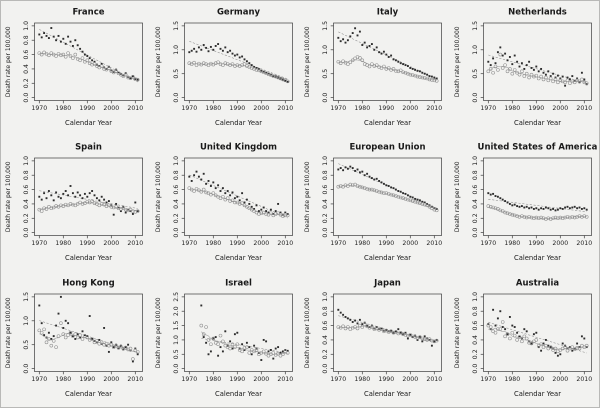 Image resolution: width=600 pixels, height=408 pixels. I want to click on plot-box, so click(537, 61).